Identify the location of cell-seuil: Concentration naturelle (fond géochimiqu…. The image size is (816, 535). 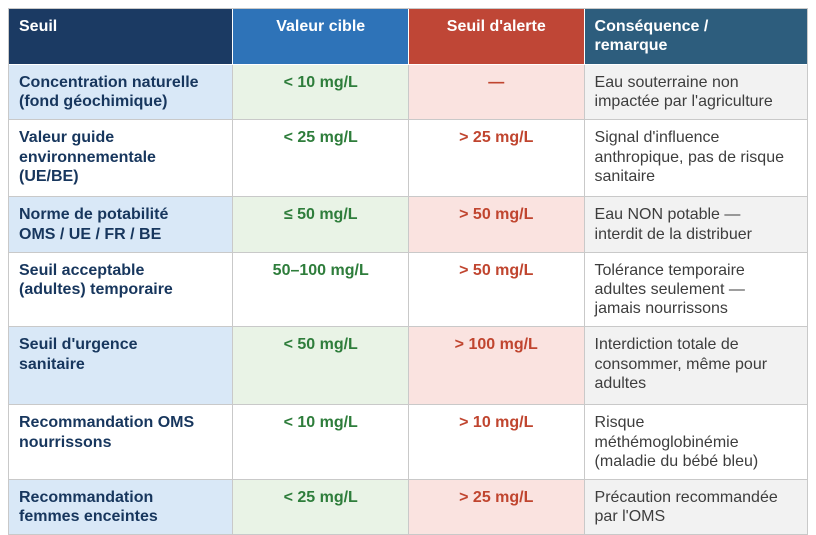
(121, 92).